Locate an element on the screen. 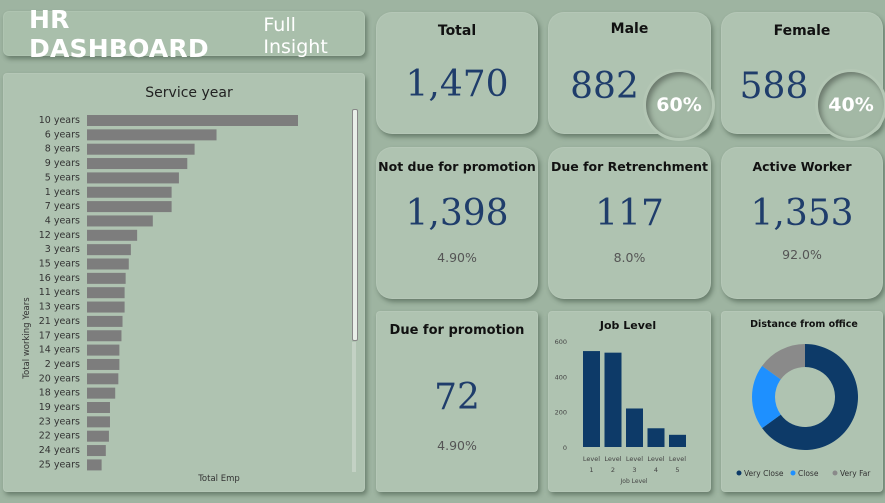 This screenshot has width=885, height=503. kpi-total-value: 1,470 is located at coordinates (457, 84).